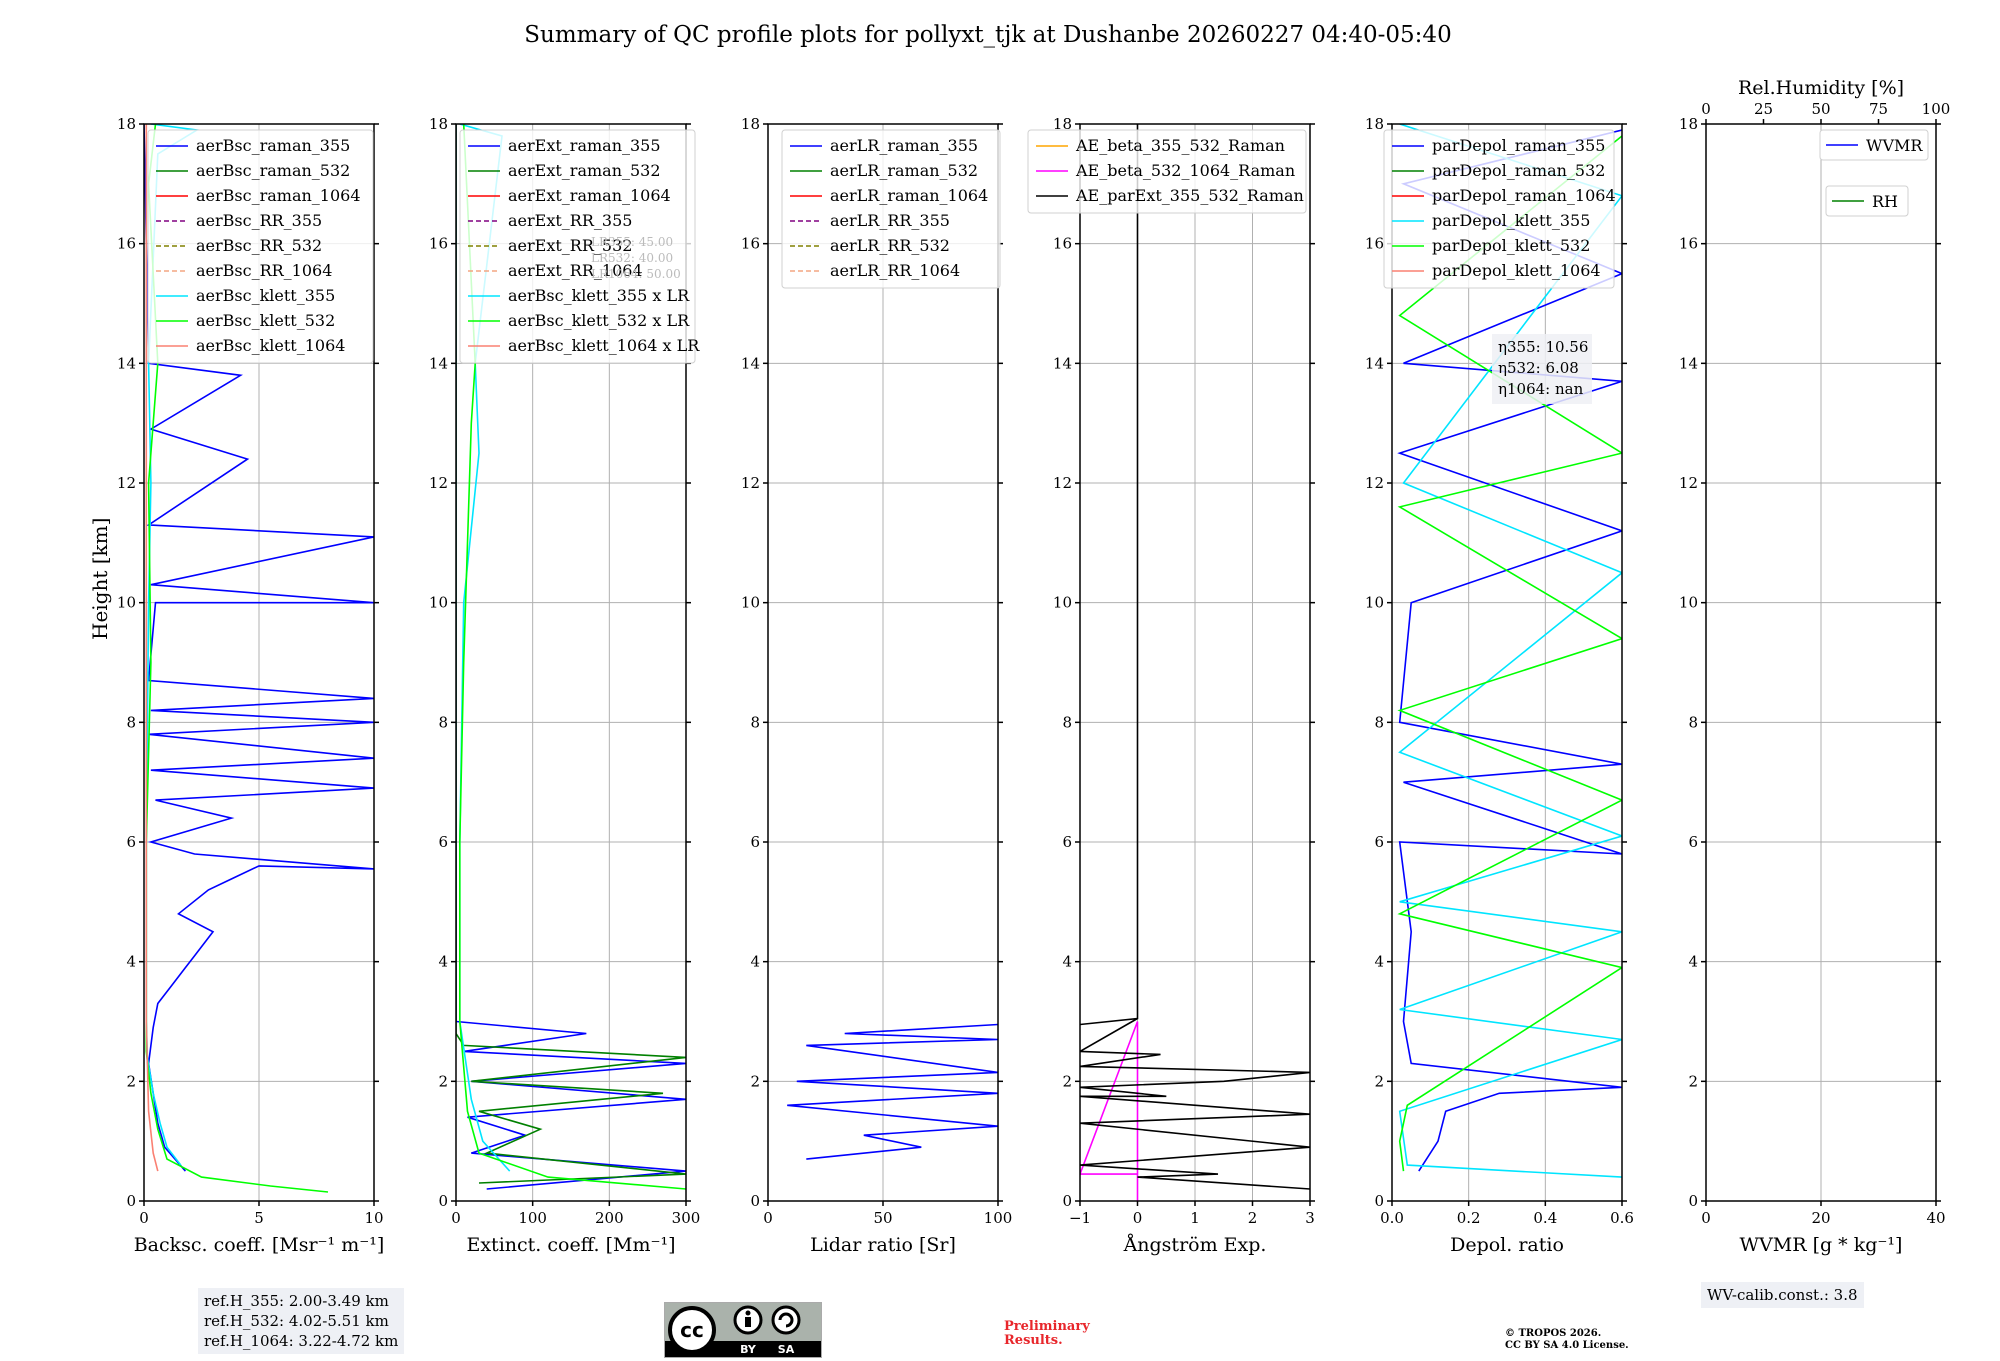 The image size is (2000, 1361). What do you see at coordinates (904, 145) in the screenshot?
I see `legend-label: aerLR_raman_355` at bounding box center [904, 145].